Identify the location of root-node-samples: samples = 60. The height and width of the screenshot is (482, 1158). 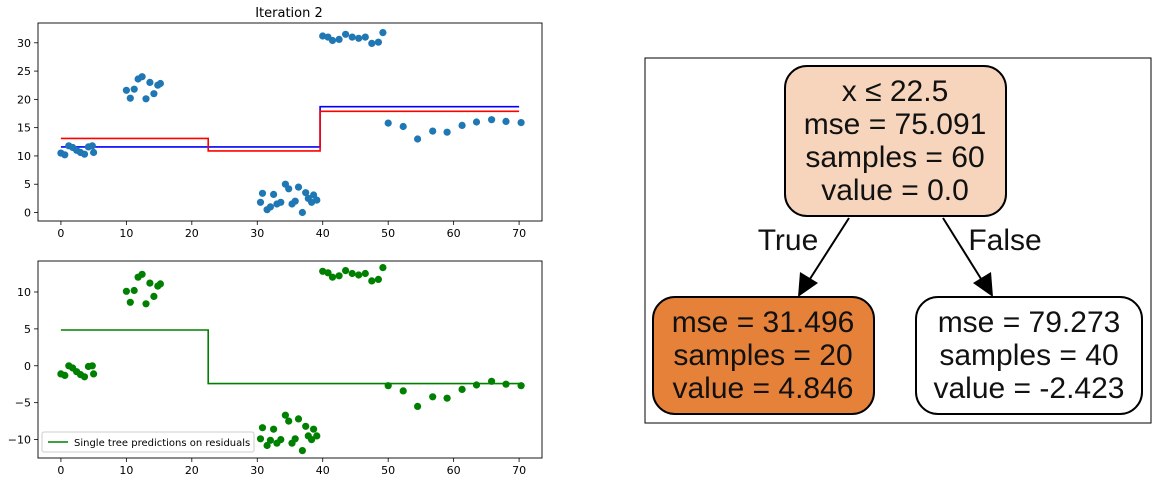
(894, 157).